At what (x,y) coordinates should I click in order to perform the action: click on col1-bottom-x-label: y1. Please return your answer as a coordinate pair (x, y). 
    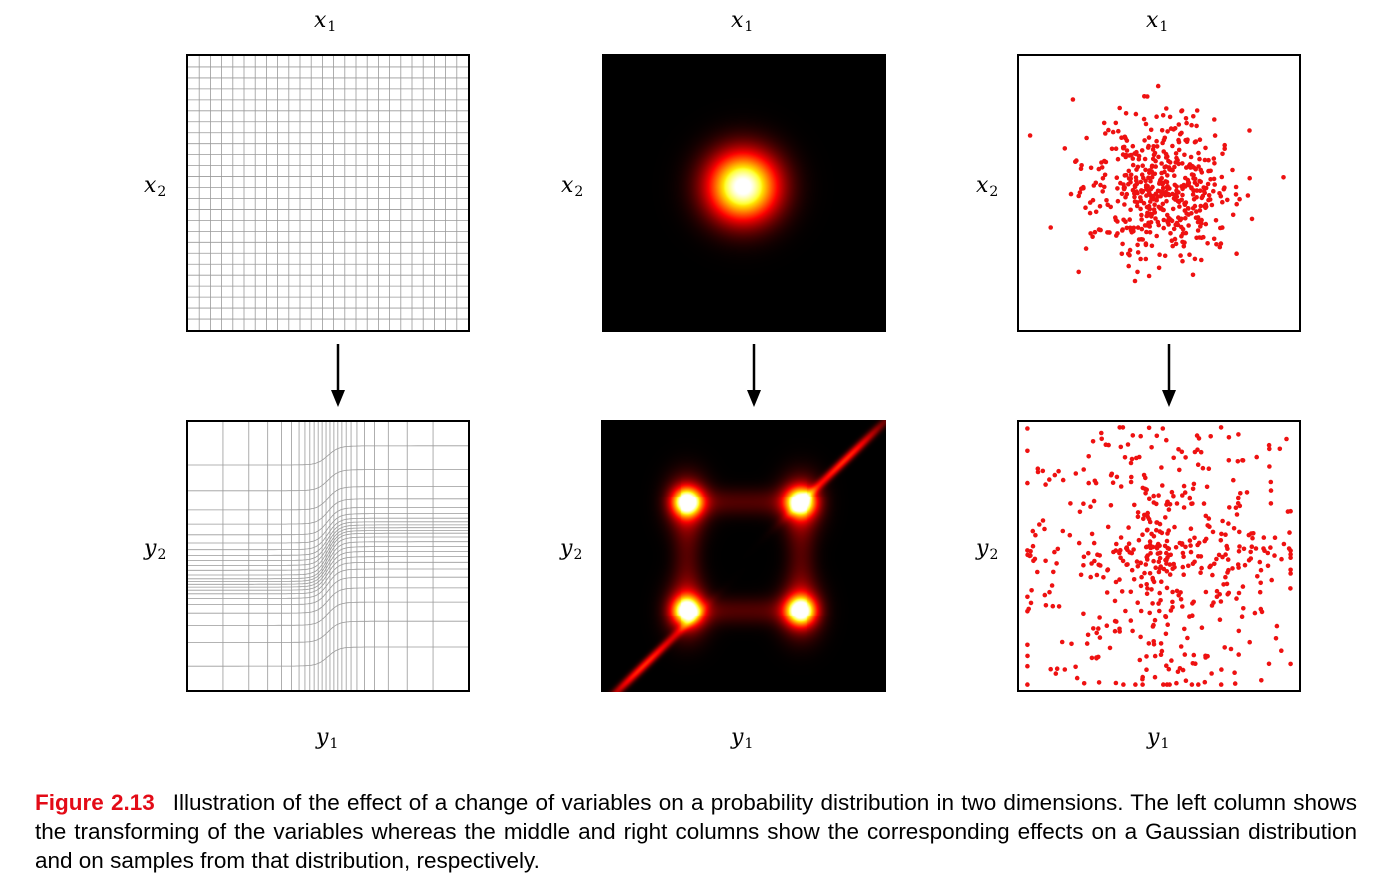
    Looking at the image, I should click on (327, 738).